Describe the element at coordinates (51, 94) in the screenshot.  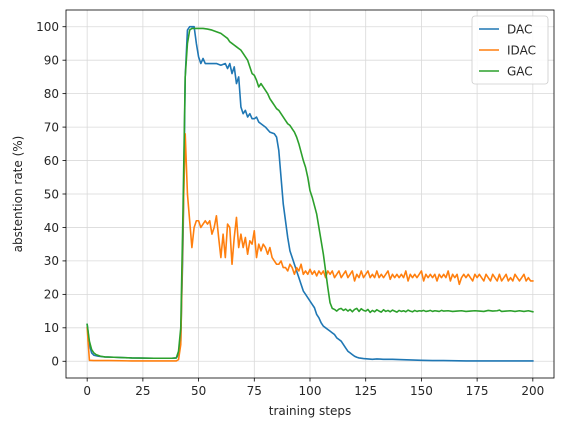
I see `y-tick-label: 80` at that location.